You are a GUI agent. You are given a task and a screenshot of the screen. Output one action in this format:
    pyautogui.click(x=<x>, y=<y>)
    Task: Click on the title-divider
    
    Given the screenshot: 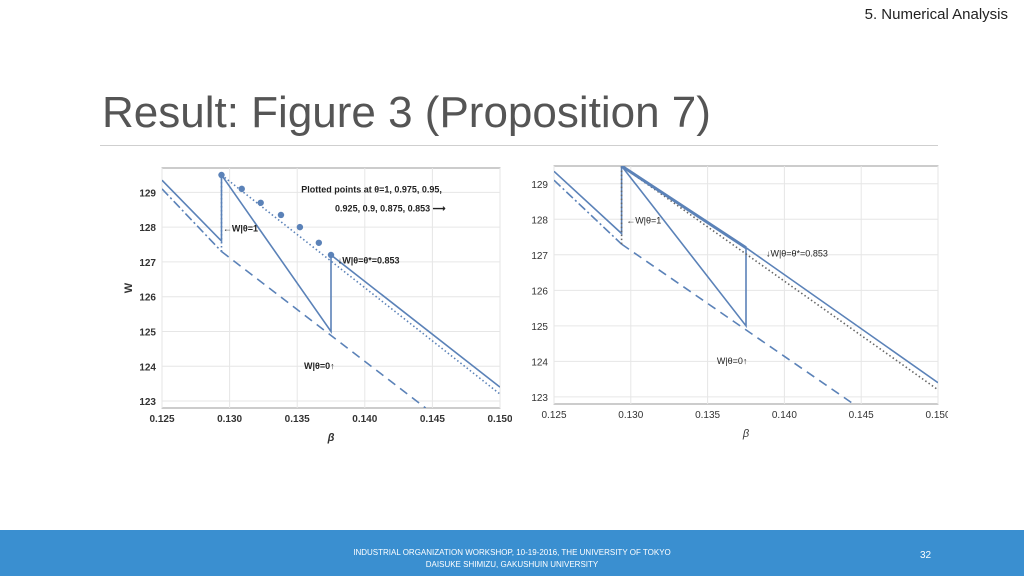 What is the action you would take?
    pyautogui.click(x=519, y=145)
    